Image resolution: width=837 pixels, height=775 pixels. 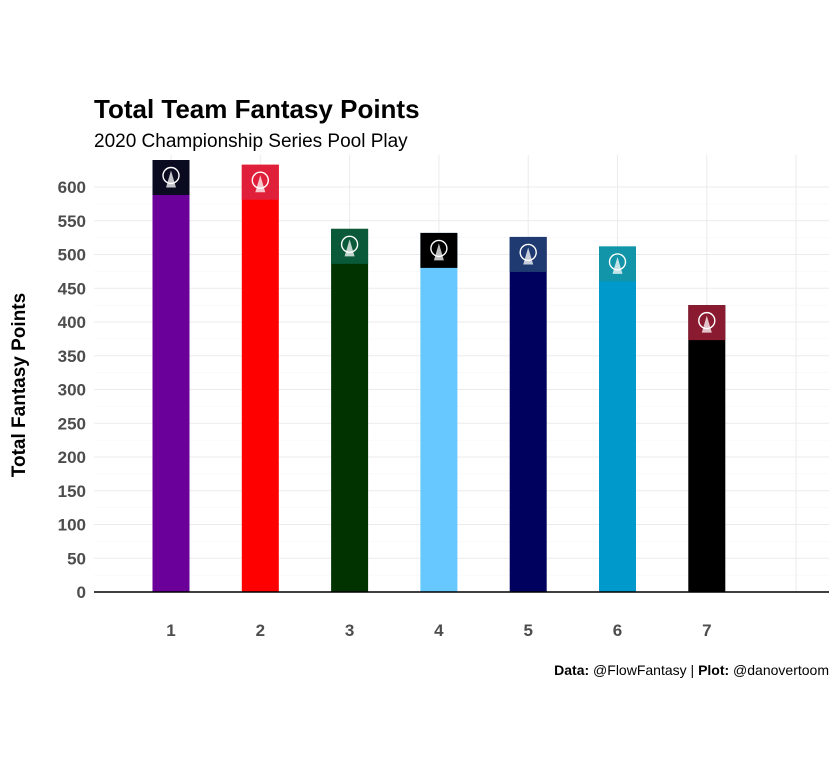 I want to click on caption-data-label: Data:, so click(x=571, y=670).